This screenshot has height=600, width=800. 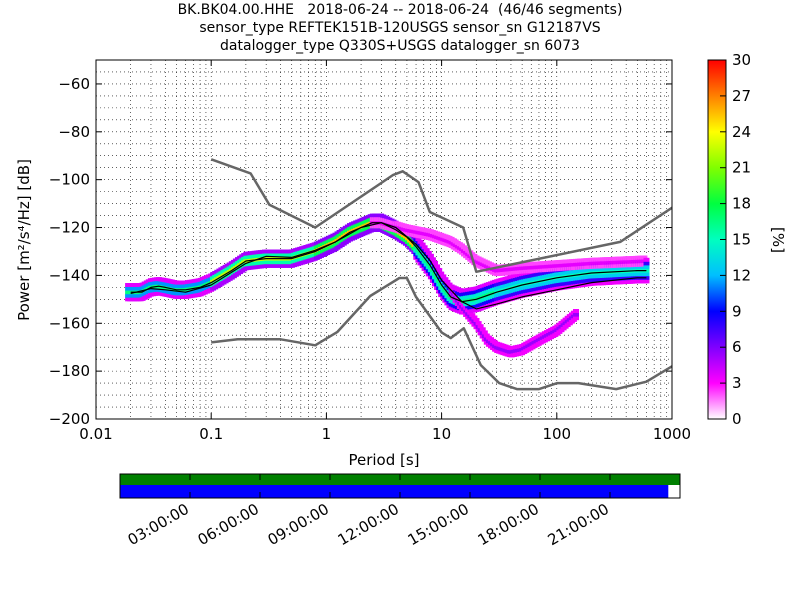 What do you see at coordinates (778, 240) in the screenshot?
I see `colorbar-label: [%]` at bounding box center [778, 240].